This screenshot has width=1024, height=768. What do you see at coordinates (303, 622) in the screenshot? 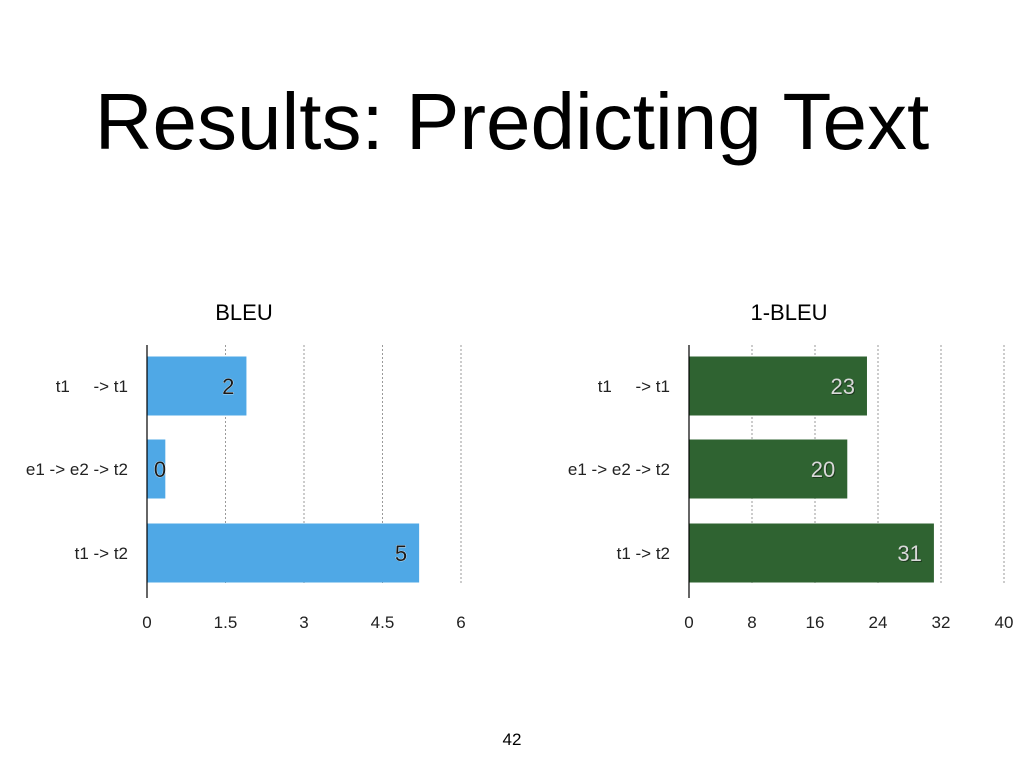
I see `tick-label: 3` at bounding box center [303, 622].